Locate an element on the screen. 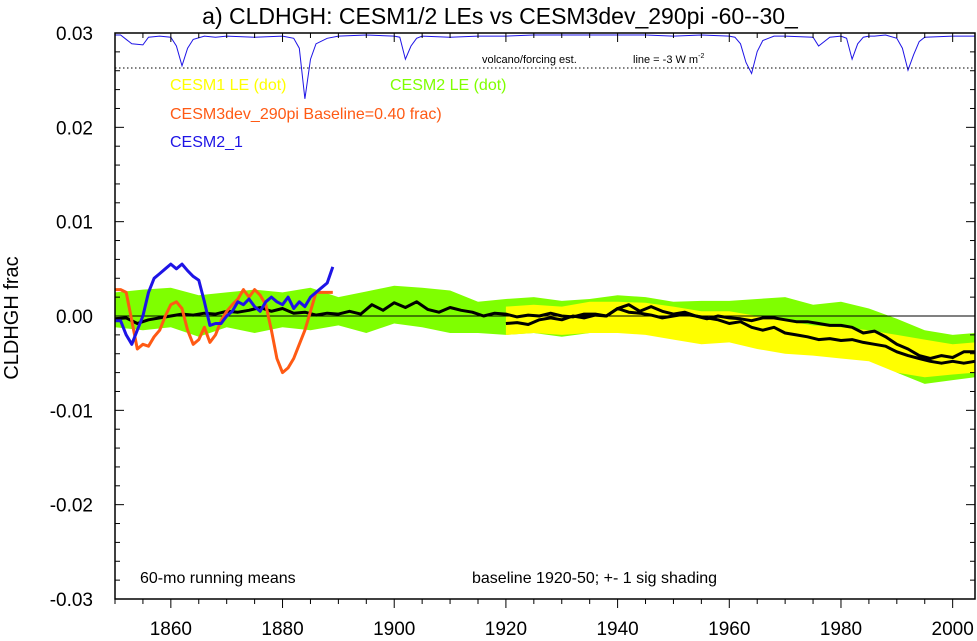 The height and width of the screenshot is (641, 977). x-tick-label: 1940 is located at coordinates (617, 629).